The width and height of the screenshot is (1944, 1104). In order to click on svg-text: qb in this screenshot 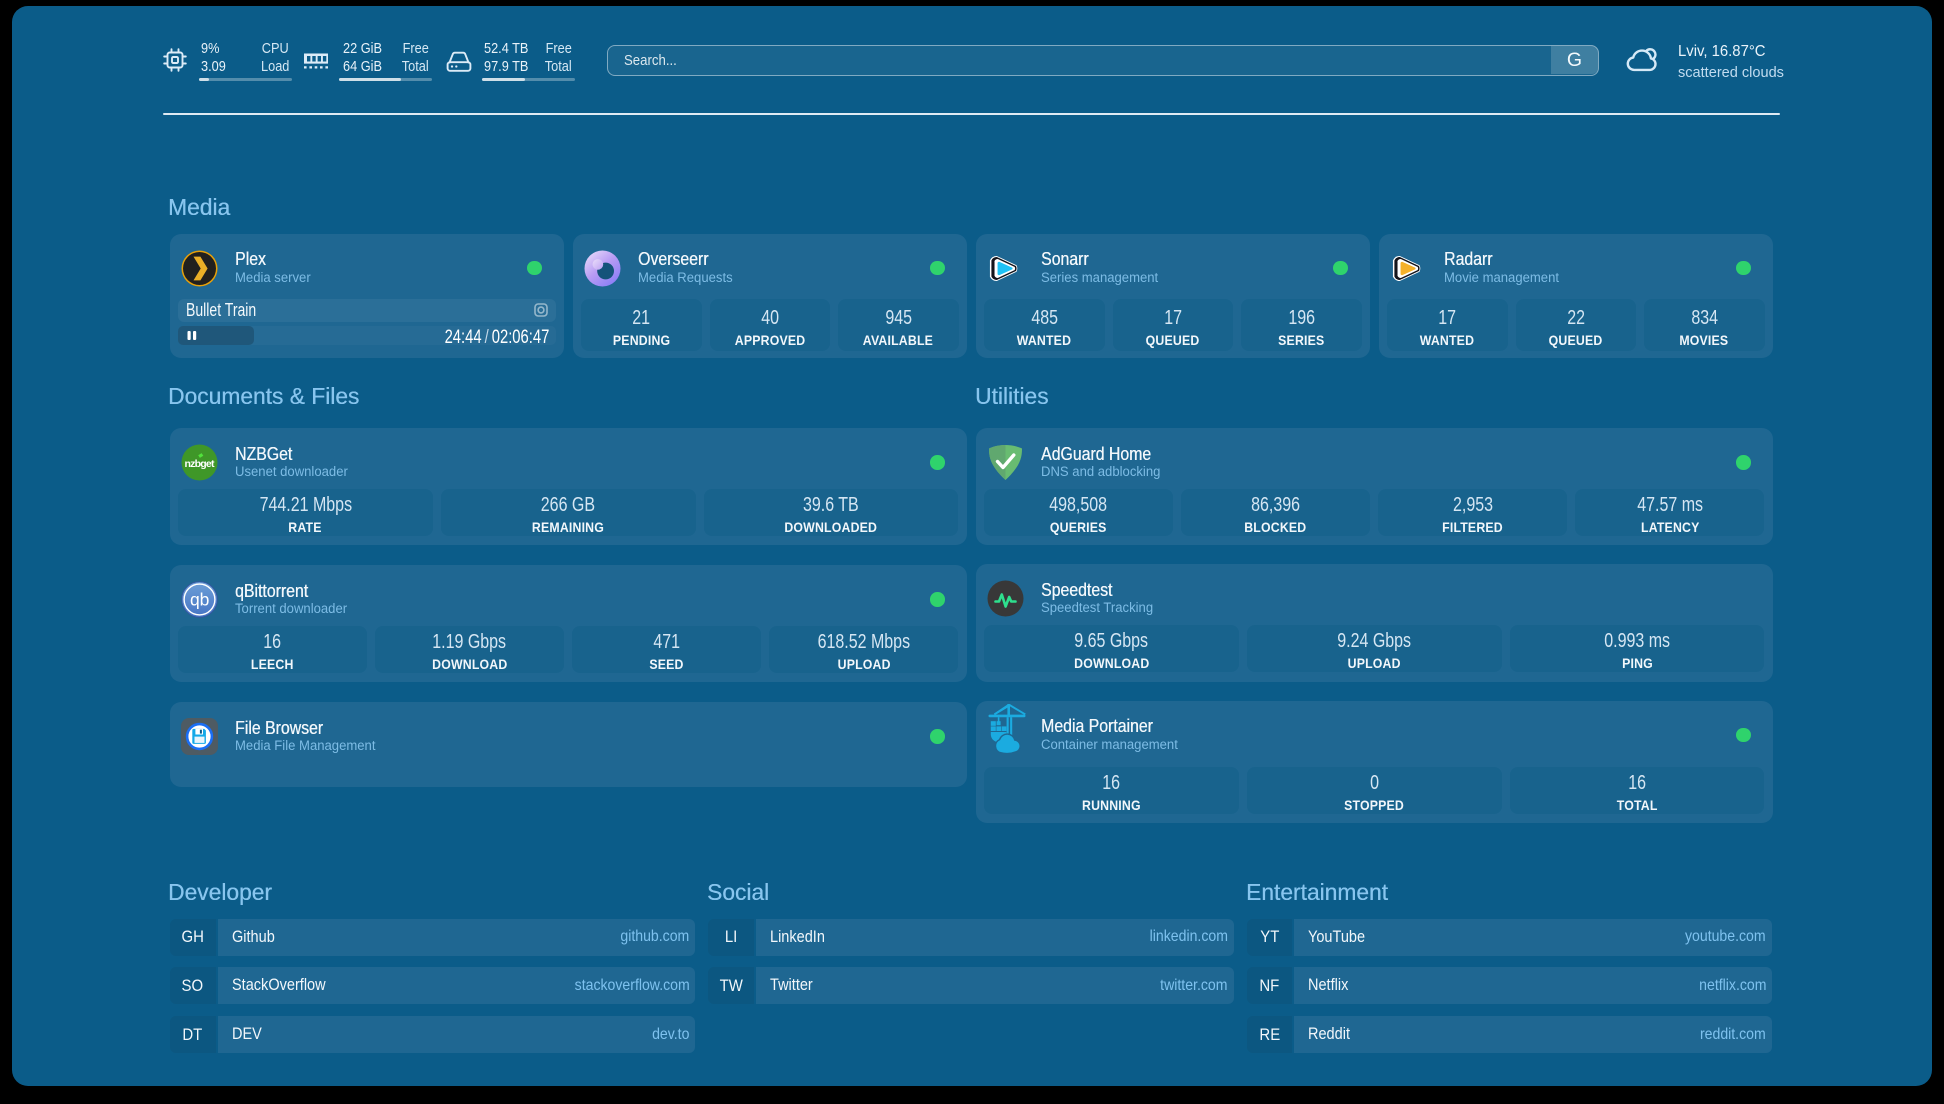, I will do `click(199, 599)`.